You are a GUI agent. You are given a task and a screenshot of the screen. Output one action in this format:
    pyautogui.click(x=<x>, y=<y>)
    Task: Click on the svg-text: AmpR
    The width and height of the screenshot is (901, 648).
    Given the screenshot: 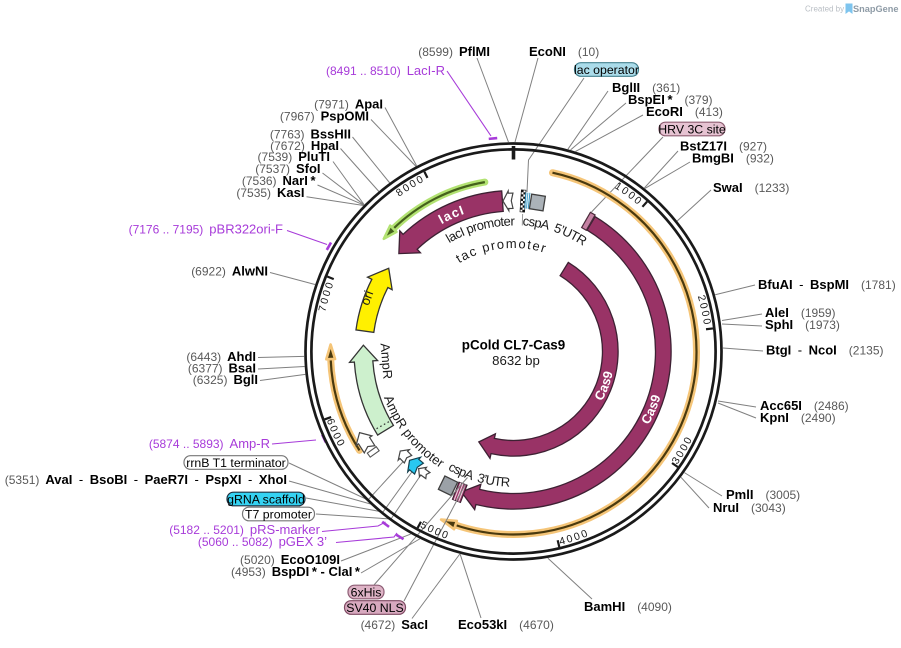 What is the action you would take?
    pyautogui.click(x=387, y=361)
    